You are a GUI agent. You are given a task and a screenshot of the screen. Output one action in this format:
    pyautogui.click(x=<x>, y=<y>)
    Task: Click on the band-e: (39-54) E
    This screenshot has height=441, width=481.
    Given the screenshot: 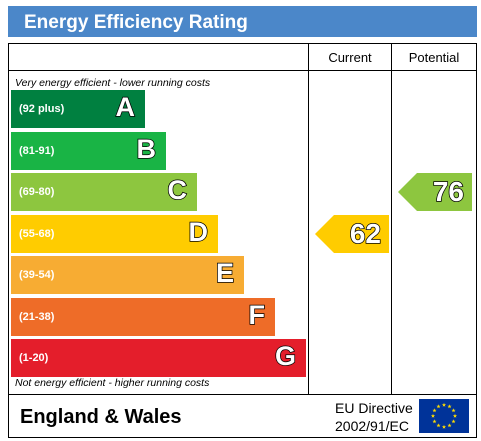 What is the action you would take?
    pyautogui.click(x=127, y=275)
    